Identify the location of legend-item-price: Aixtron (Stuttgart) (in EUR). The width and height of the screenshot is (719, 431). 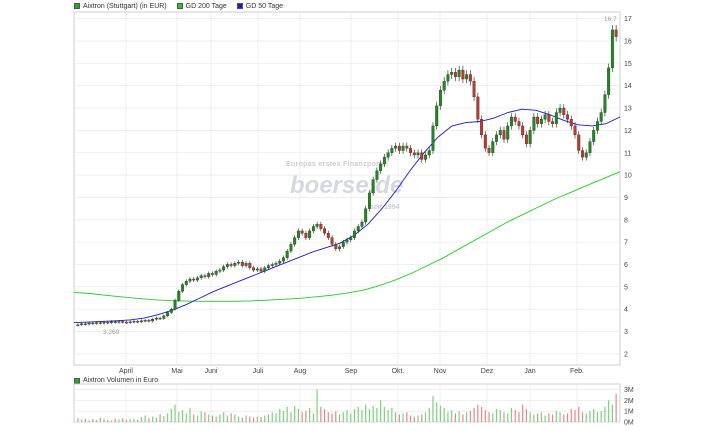
(120, 6).